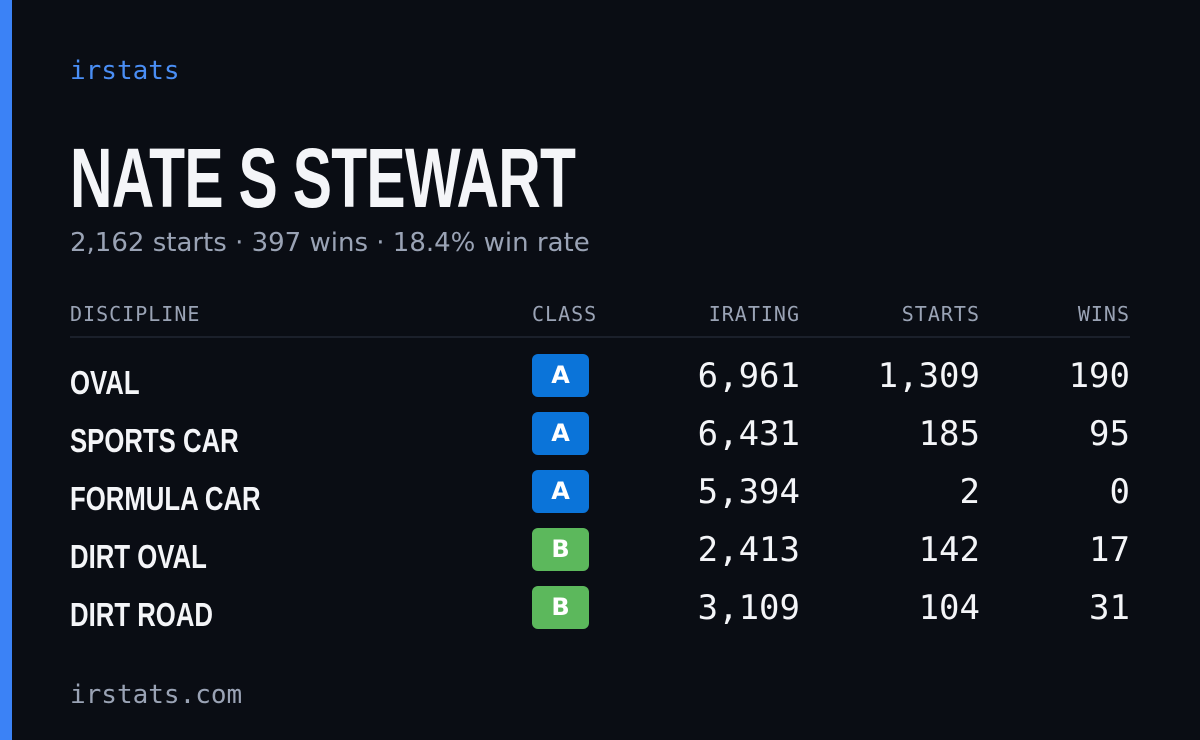 The height and width of the screenshot is (740, 1200). I want to click on column-header: IRATING, so click(754, 314).